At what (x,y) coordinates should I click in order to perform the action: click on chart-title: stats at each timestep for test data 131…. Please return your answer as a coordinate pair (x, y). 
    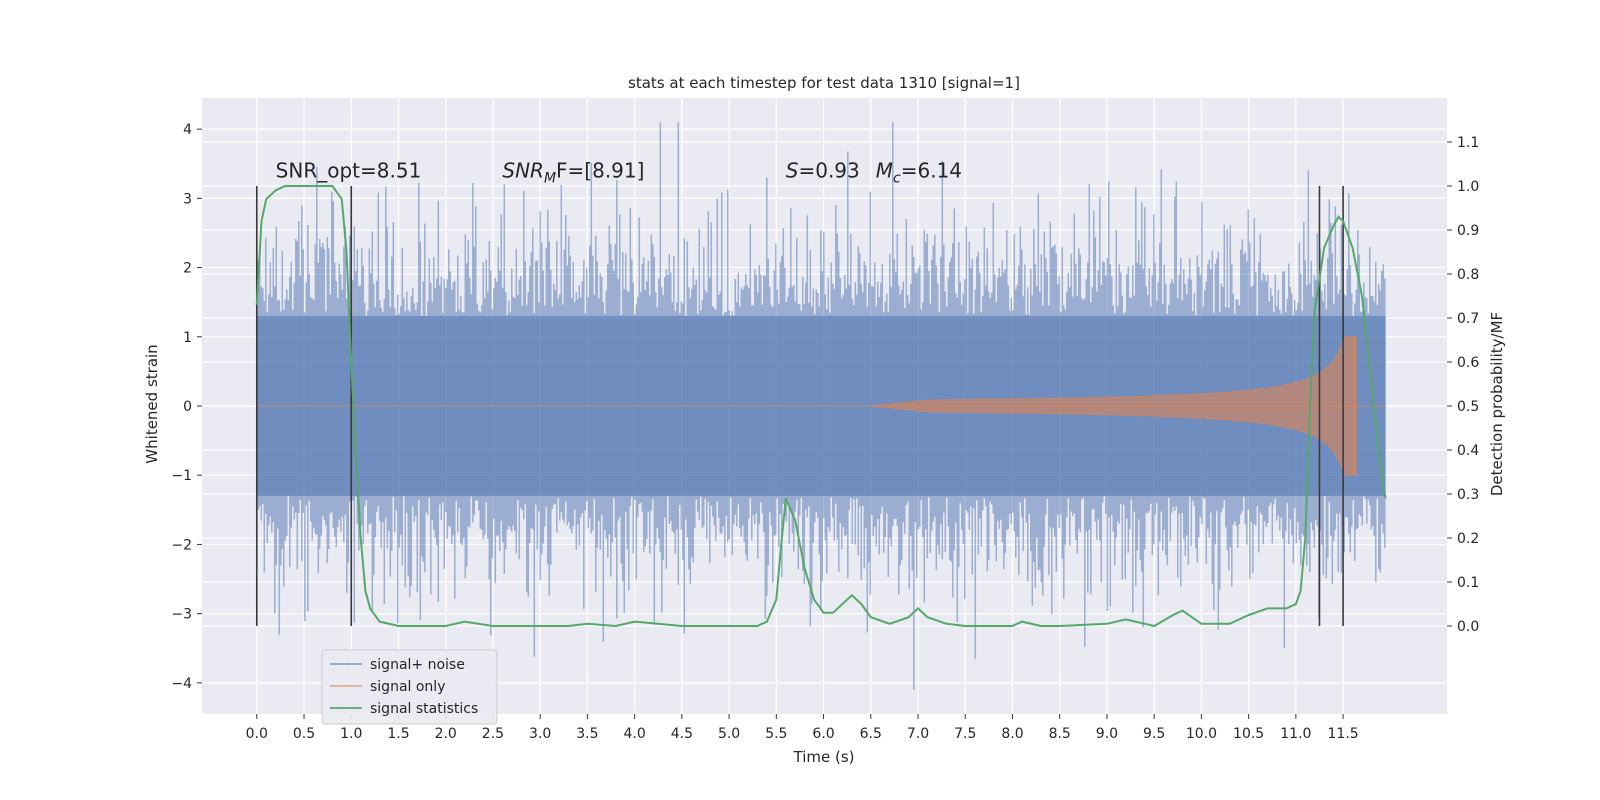
    Looking at the image, I should click on (824, 83).